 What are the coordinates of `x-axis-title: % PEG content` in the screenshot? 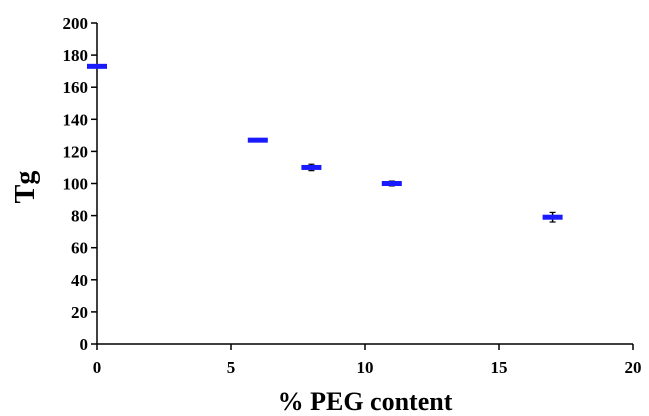 It's located at (365, 401).